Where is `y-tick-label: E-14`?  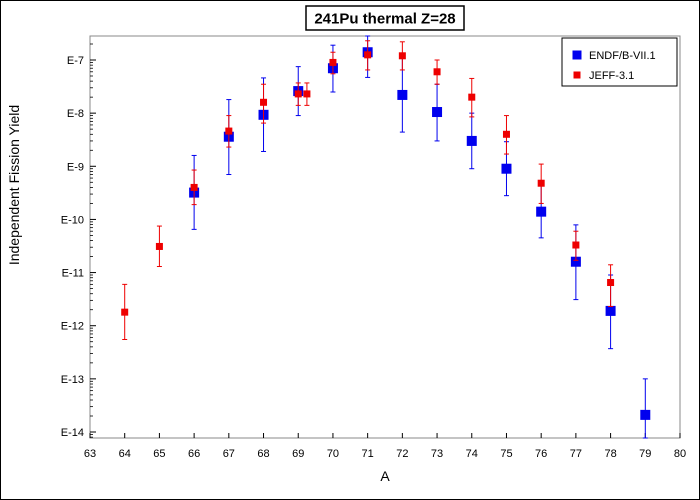 y-tick-label: E-14 is located at coordinates (72, 433).